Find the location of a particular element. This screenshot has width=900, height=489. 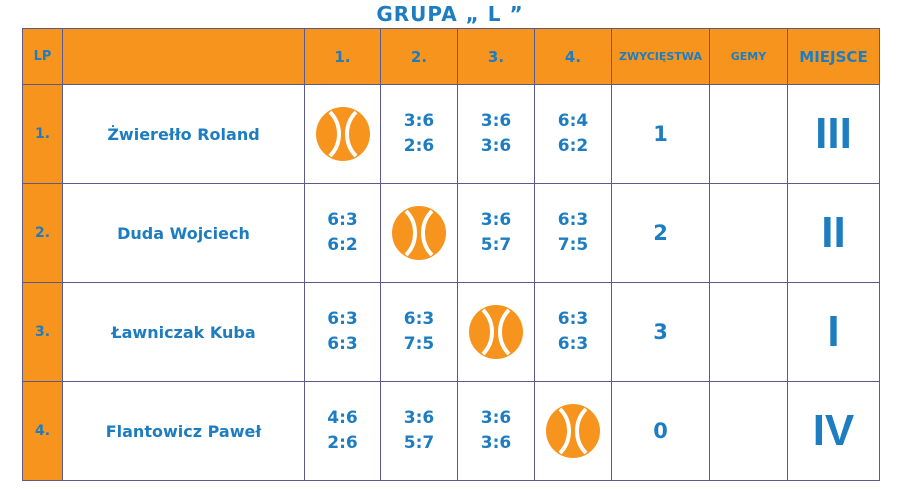

player-name: Flantowicz Paweł is located at coordinates (183, 431).